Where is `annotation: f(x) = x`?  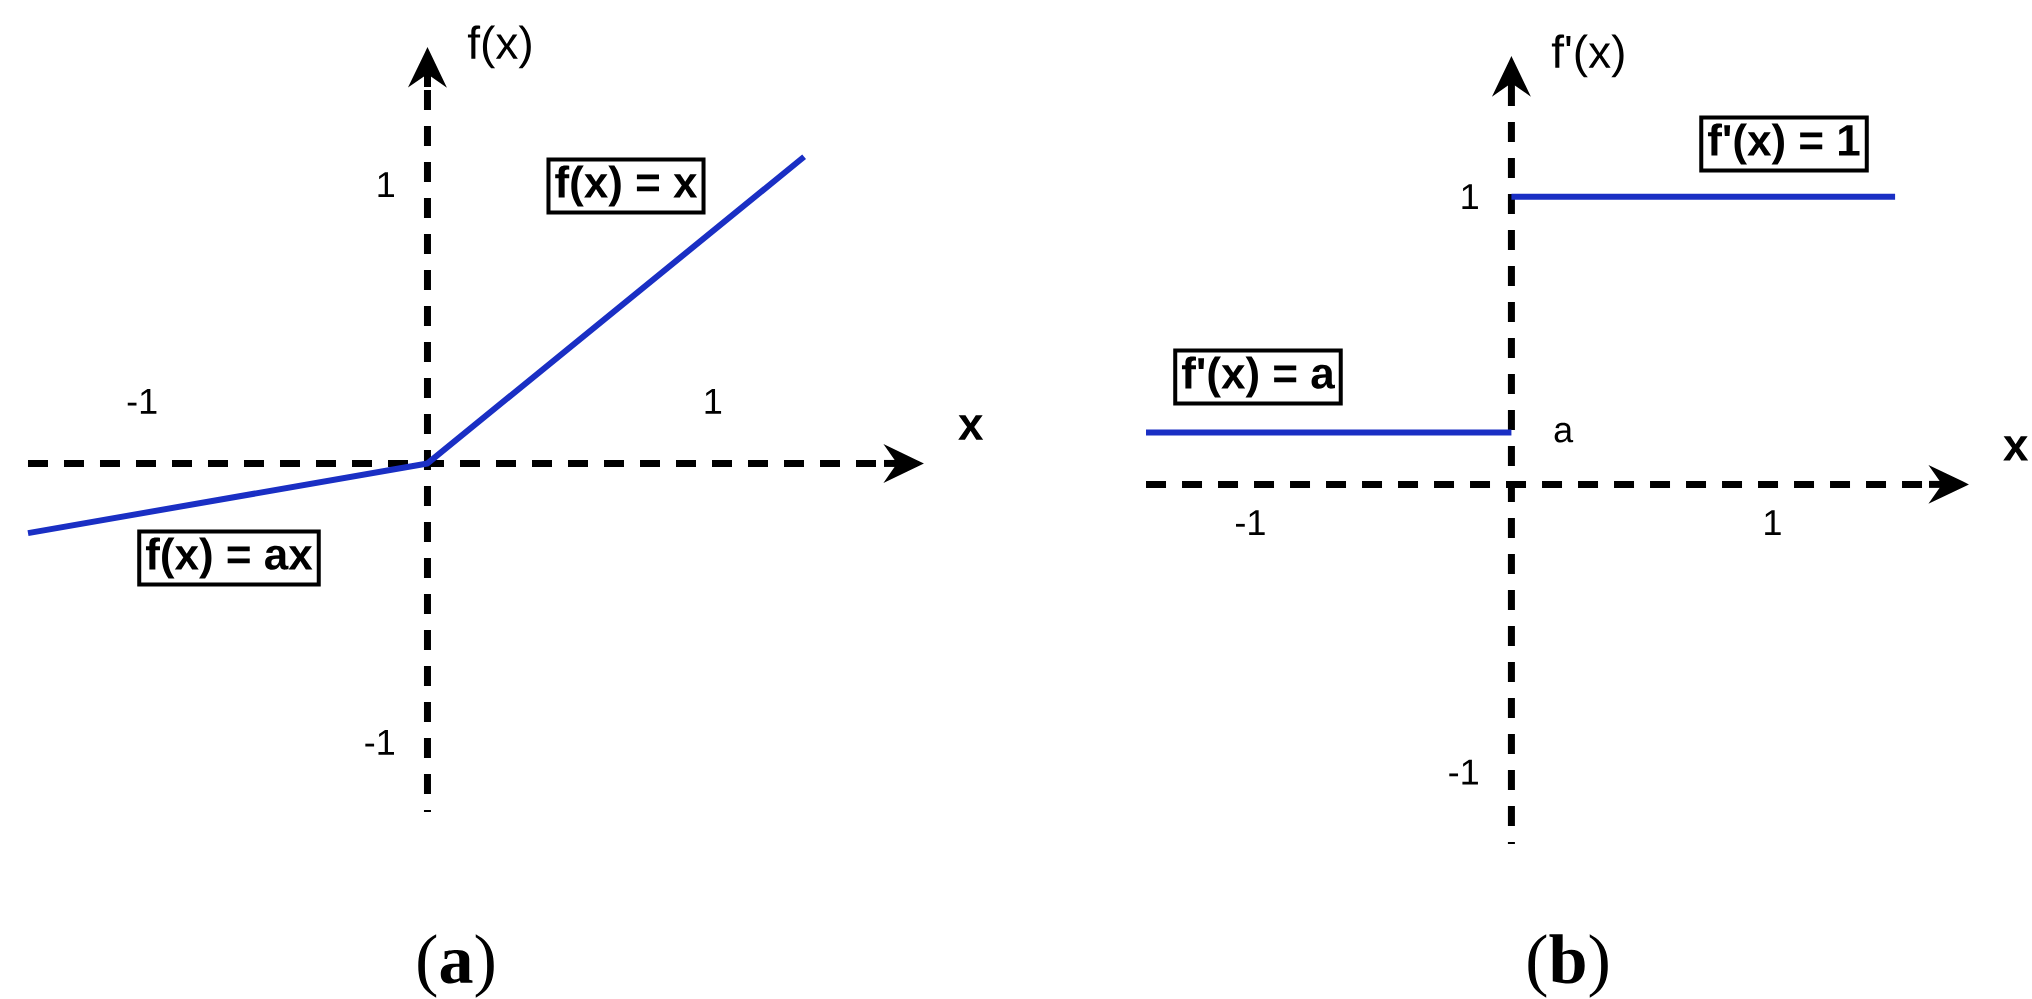 annotation: f(x) = x is located at coordinates (626, 186).